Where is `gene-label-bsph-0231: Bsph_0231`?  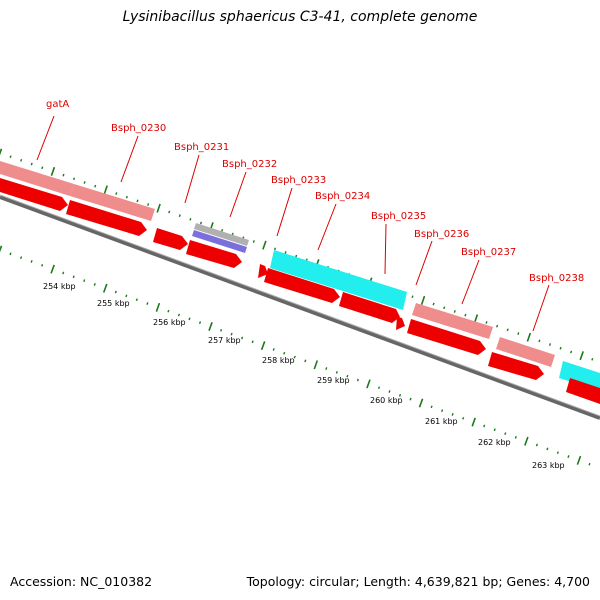 gene-label-bsph-0231: Bsph_0231 is located at coordinates (201, 173).